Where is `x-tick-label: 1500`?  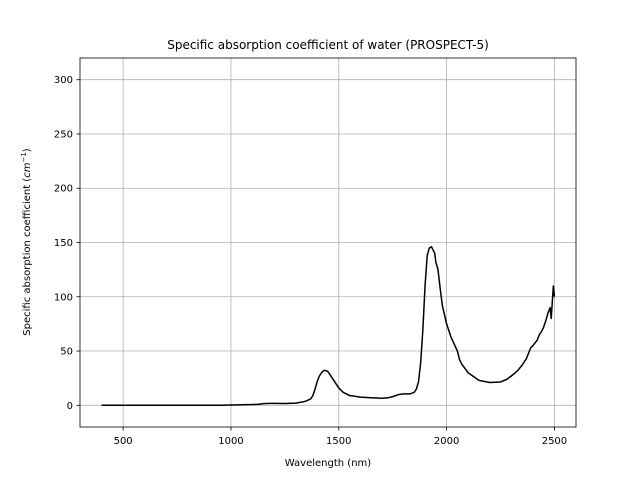
x-tick-label: 1500 is located at coordinates (338, 441).